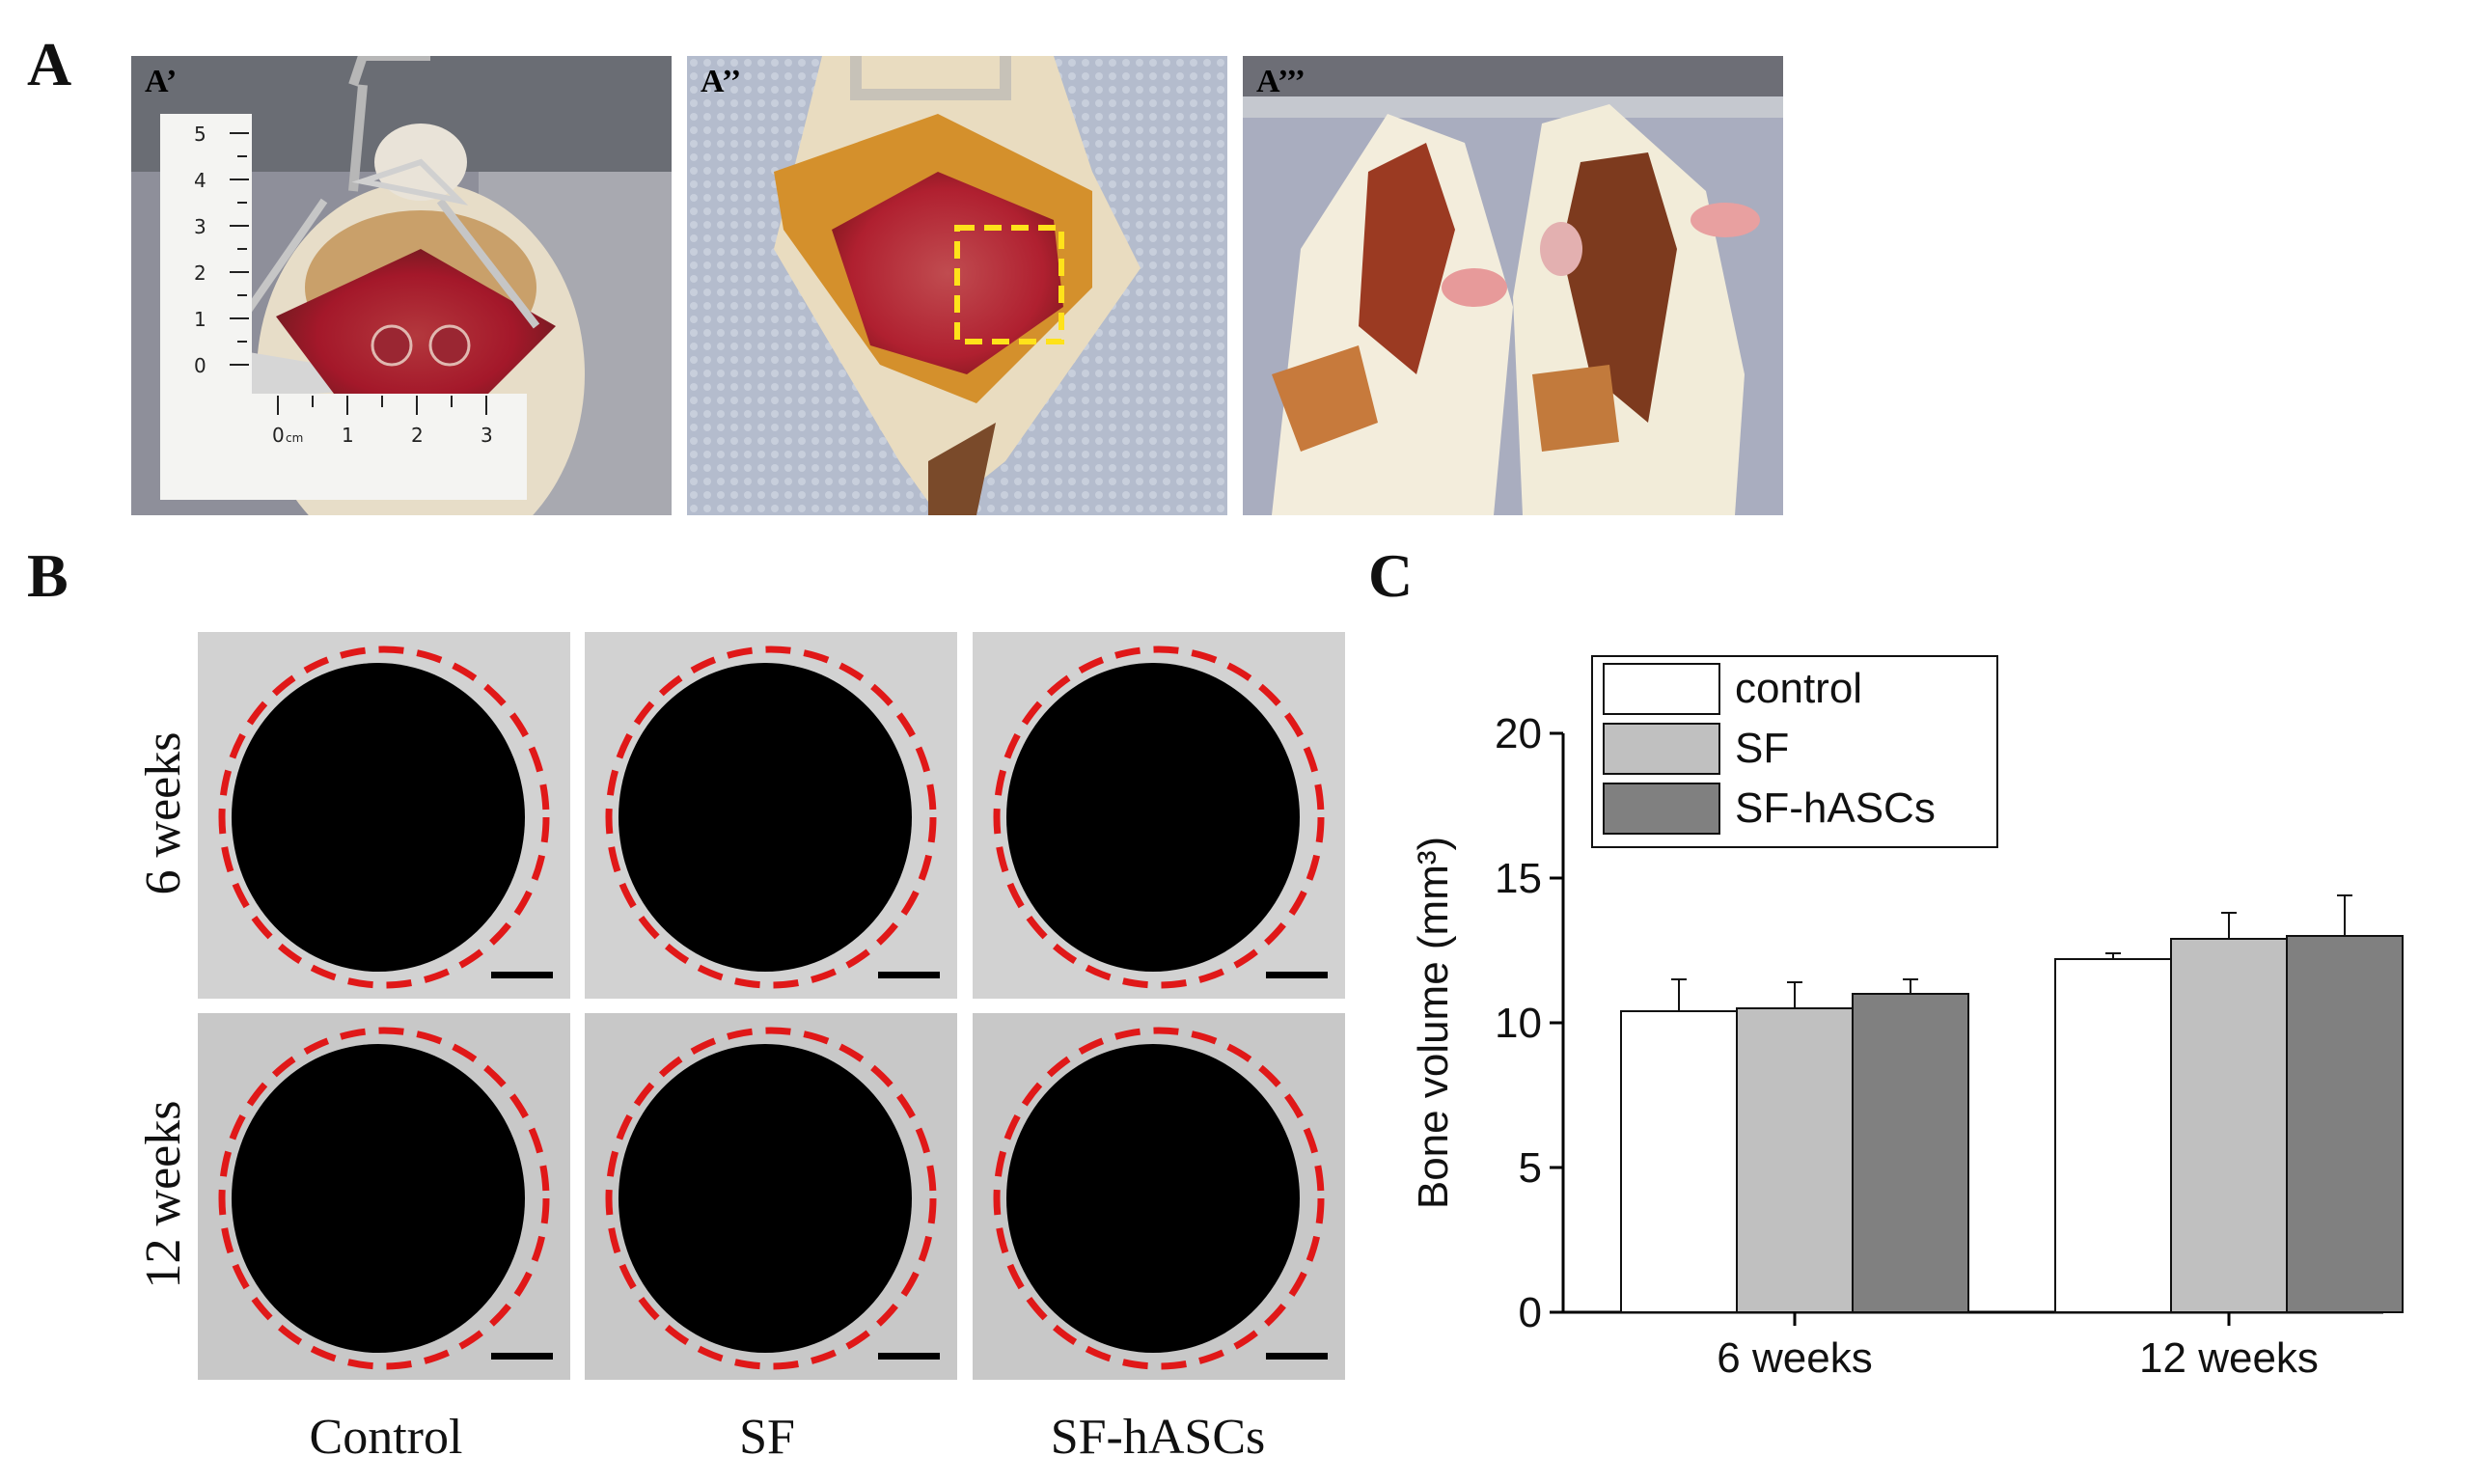  What do you see at coordinates (1835, 808) in the screenshot?
I see `legend-label-sf-hascs: SF-hASCs` at bounding box center [1835, 808].